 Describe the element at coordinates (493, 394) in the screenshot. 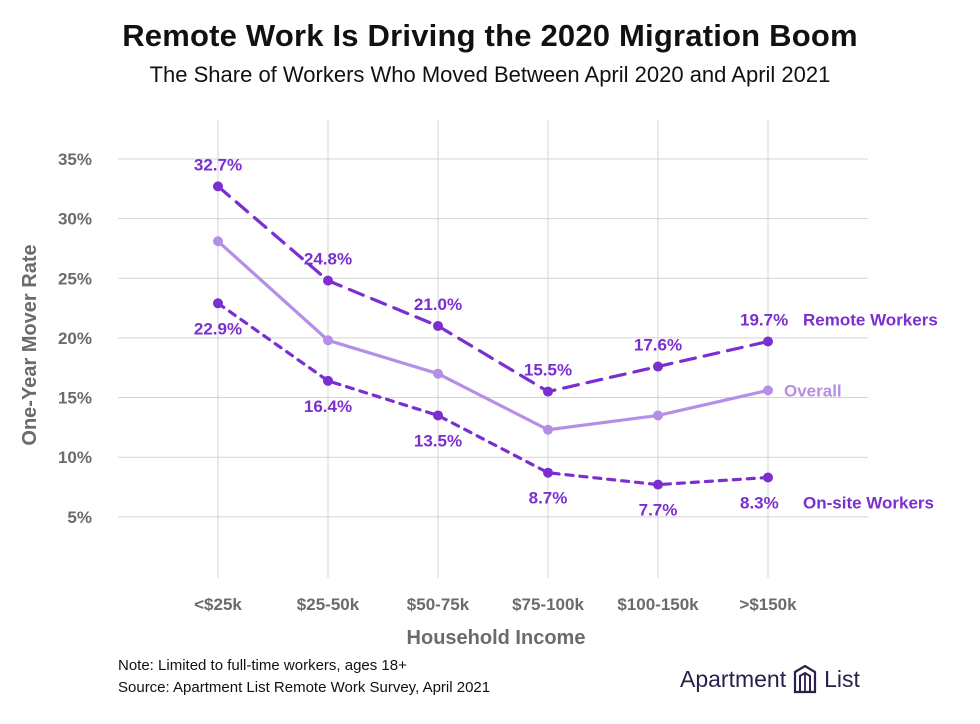

I see `onsite-workers-line` at that location.